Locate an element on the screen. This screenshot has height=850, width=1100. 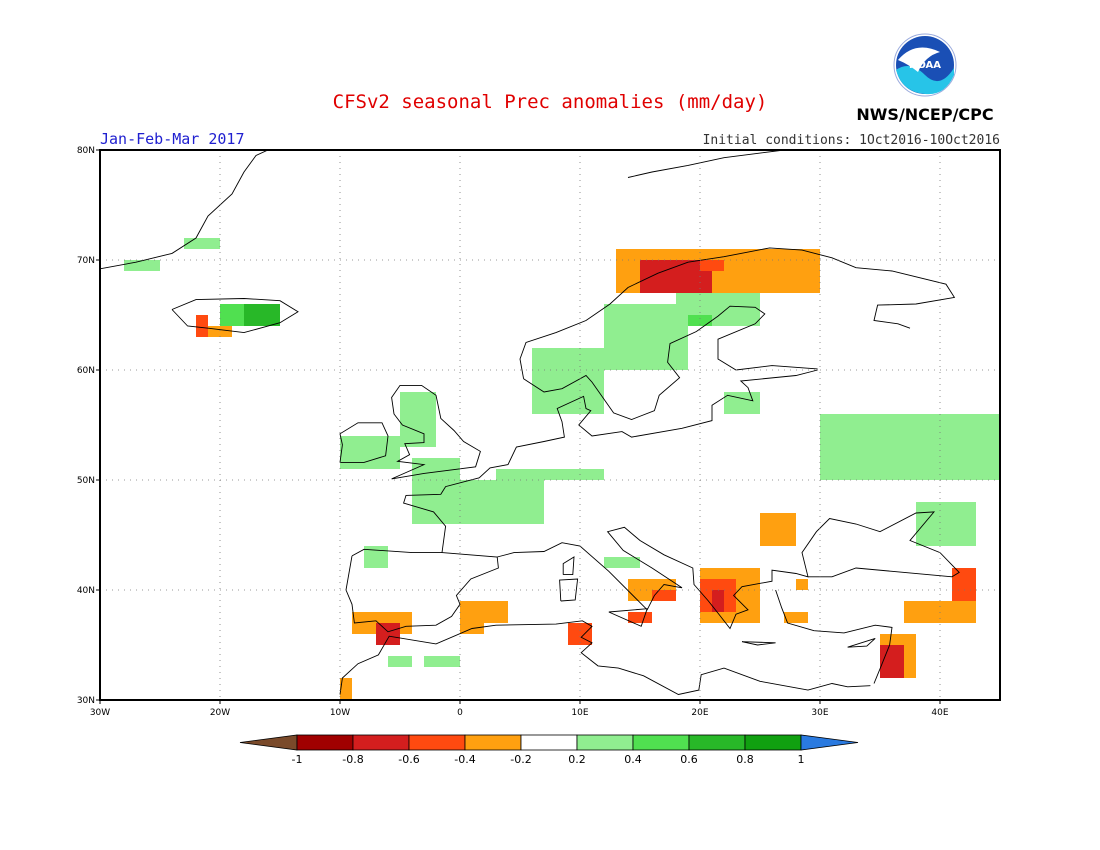
lon-tick-label: 0 is located at coordinates (460, 713).